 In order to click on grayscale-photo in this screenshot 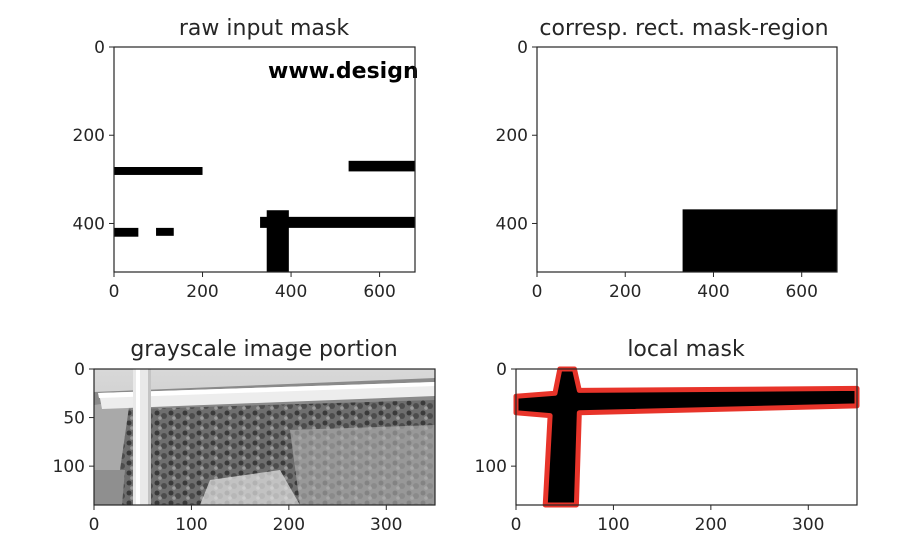, I will do `click(264, 437)`.